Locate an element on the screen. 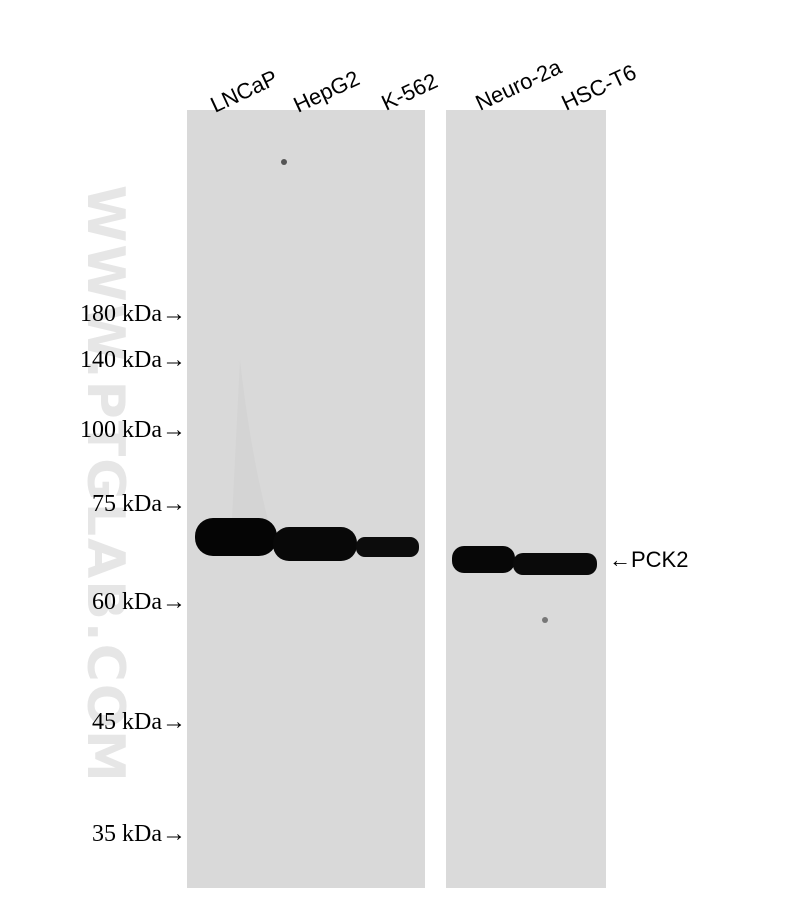  lane-label: Neuro-2a is located at coordinates (519, 85).